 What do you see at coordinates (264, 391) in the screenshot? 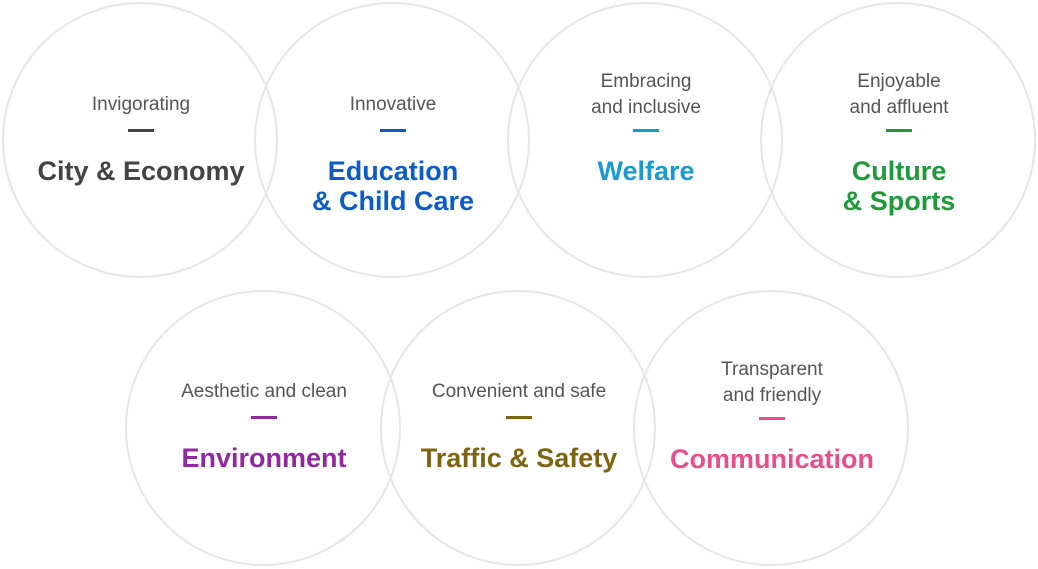
I see `item-subtitle: Aesthetic and clean` at bounding box center [264, 391].